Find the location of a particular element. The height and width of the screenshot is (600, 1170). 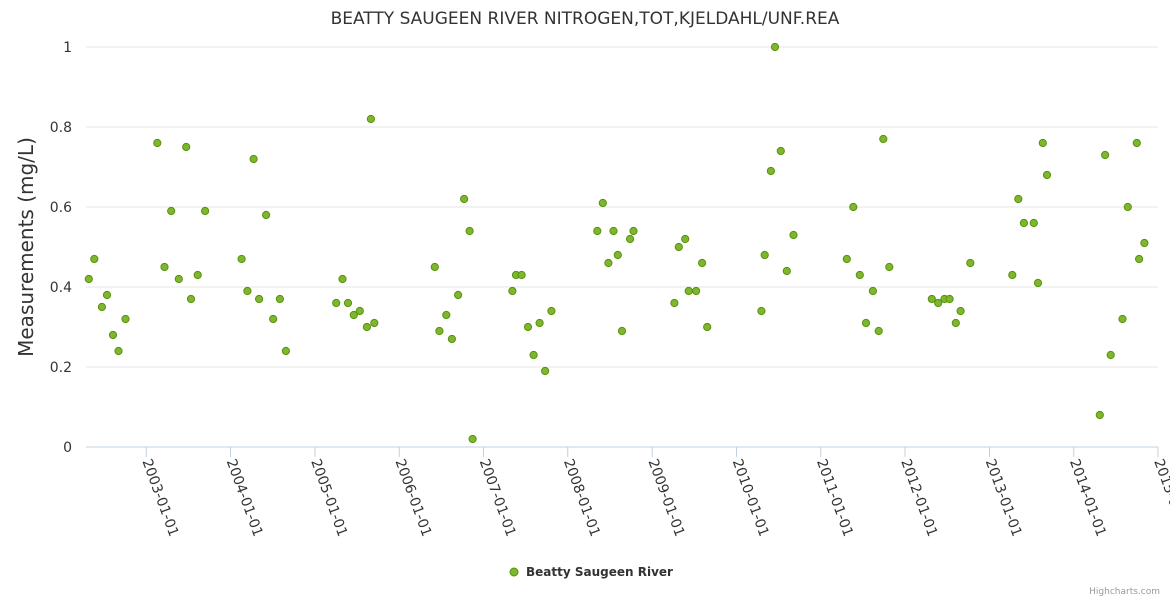

credits-link: Highcharts.com is located at coordinates (1124, 592).